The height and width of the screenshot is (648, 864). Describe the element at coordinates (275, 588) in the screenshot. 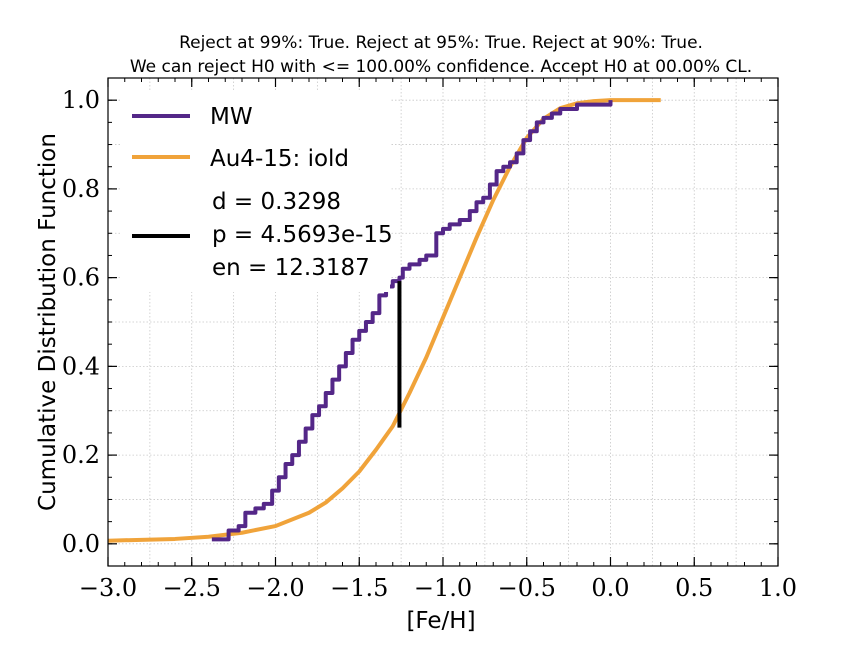

I see `x-tick-label: −2.0` at that location.